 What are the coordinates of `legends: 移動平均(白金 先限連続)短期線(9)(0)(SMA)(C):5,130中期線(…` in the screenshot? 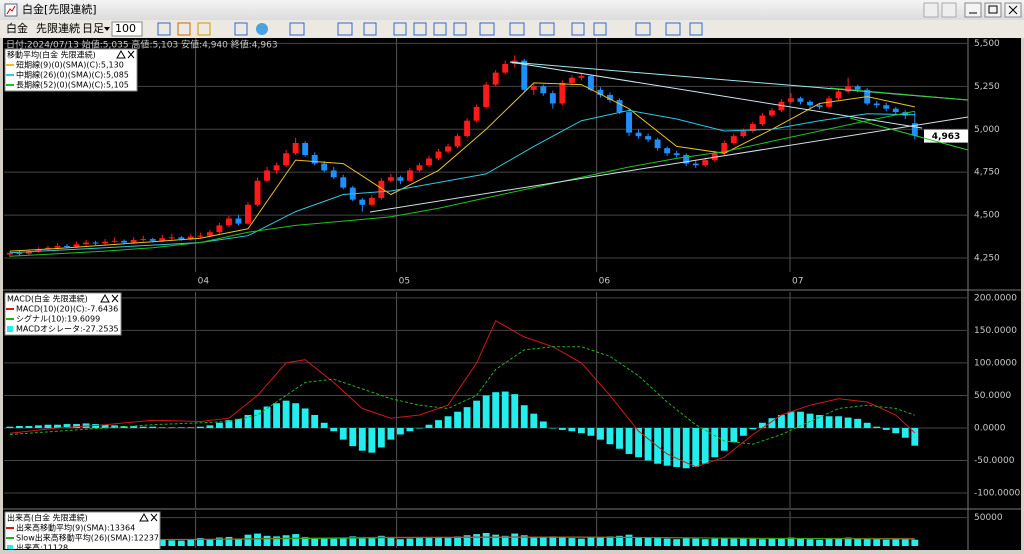 It's located at (82, 298).